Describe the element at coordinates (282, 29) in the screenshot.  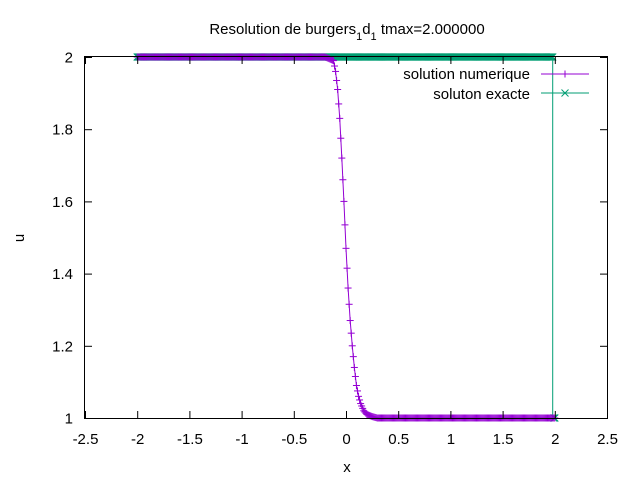
I see `chart-title-prefix: Resolution de burgers` at that location.